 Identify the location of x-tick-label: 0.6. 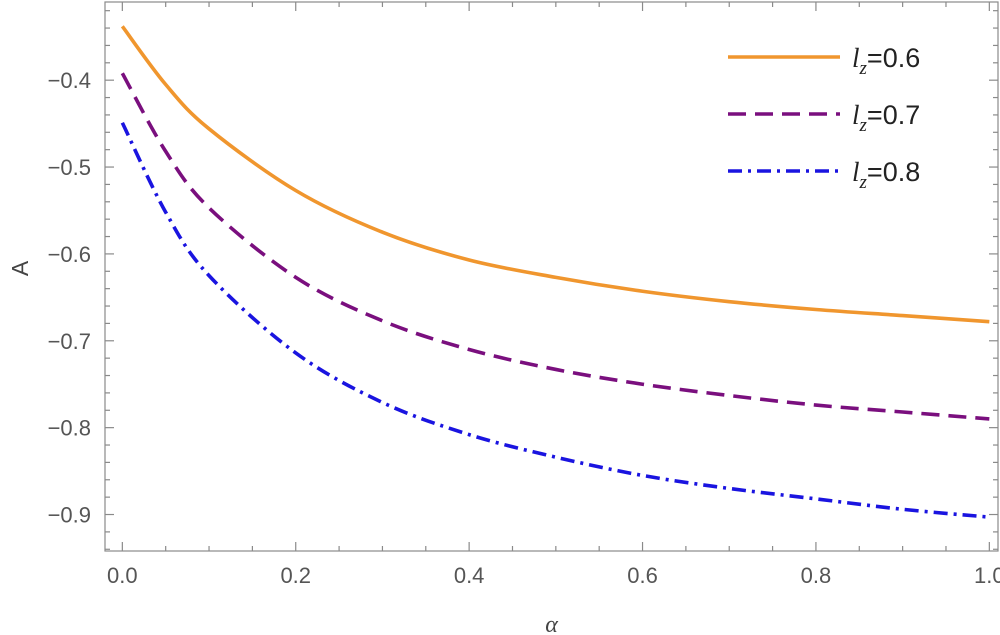
(642, 575).